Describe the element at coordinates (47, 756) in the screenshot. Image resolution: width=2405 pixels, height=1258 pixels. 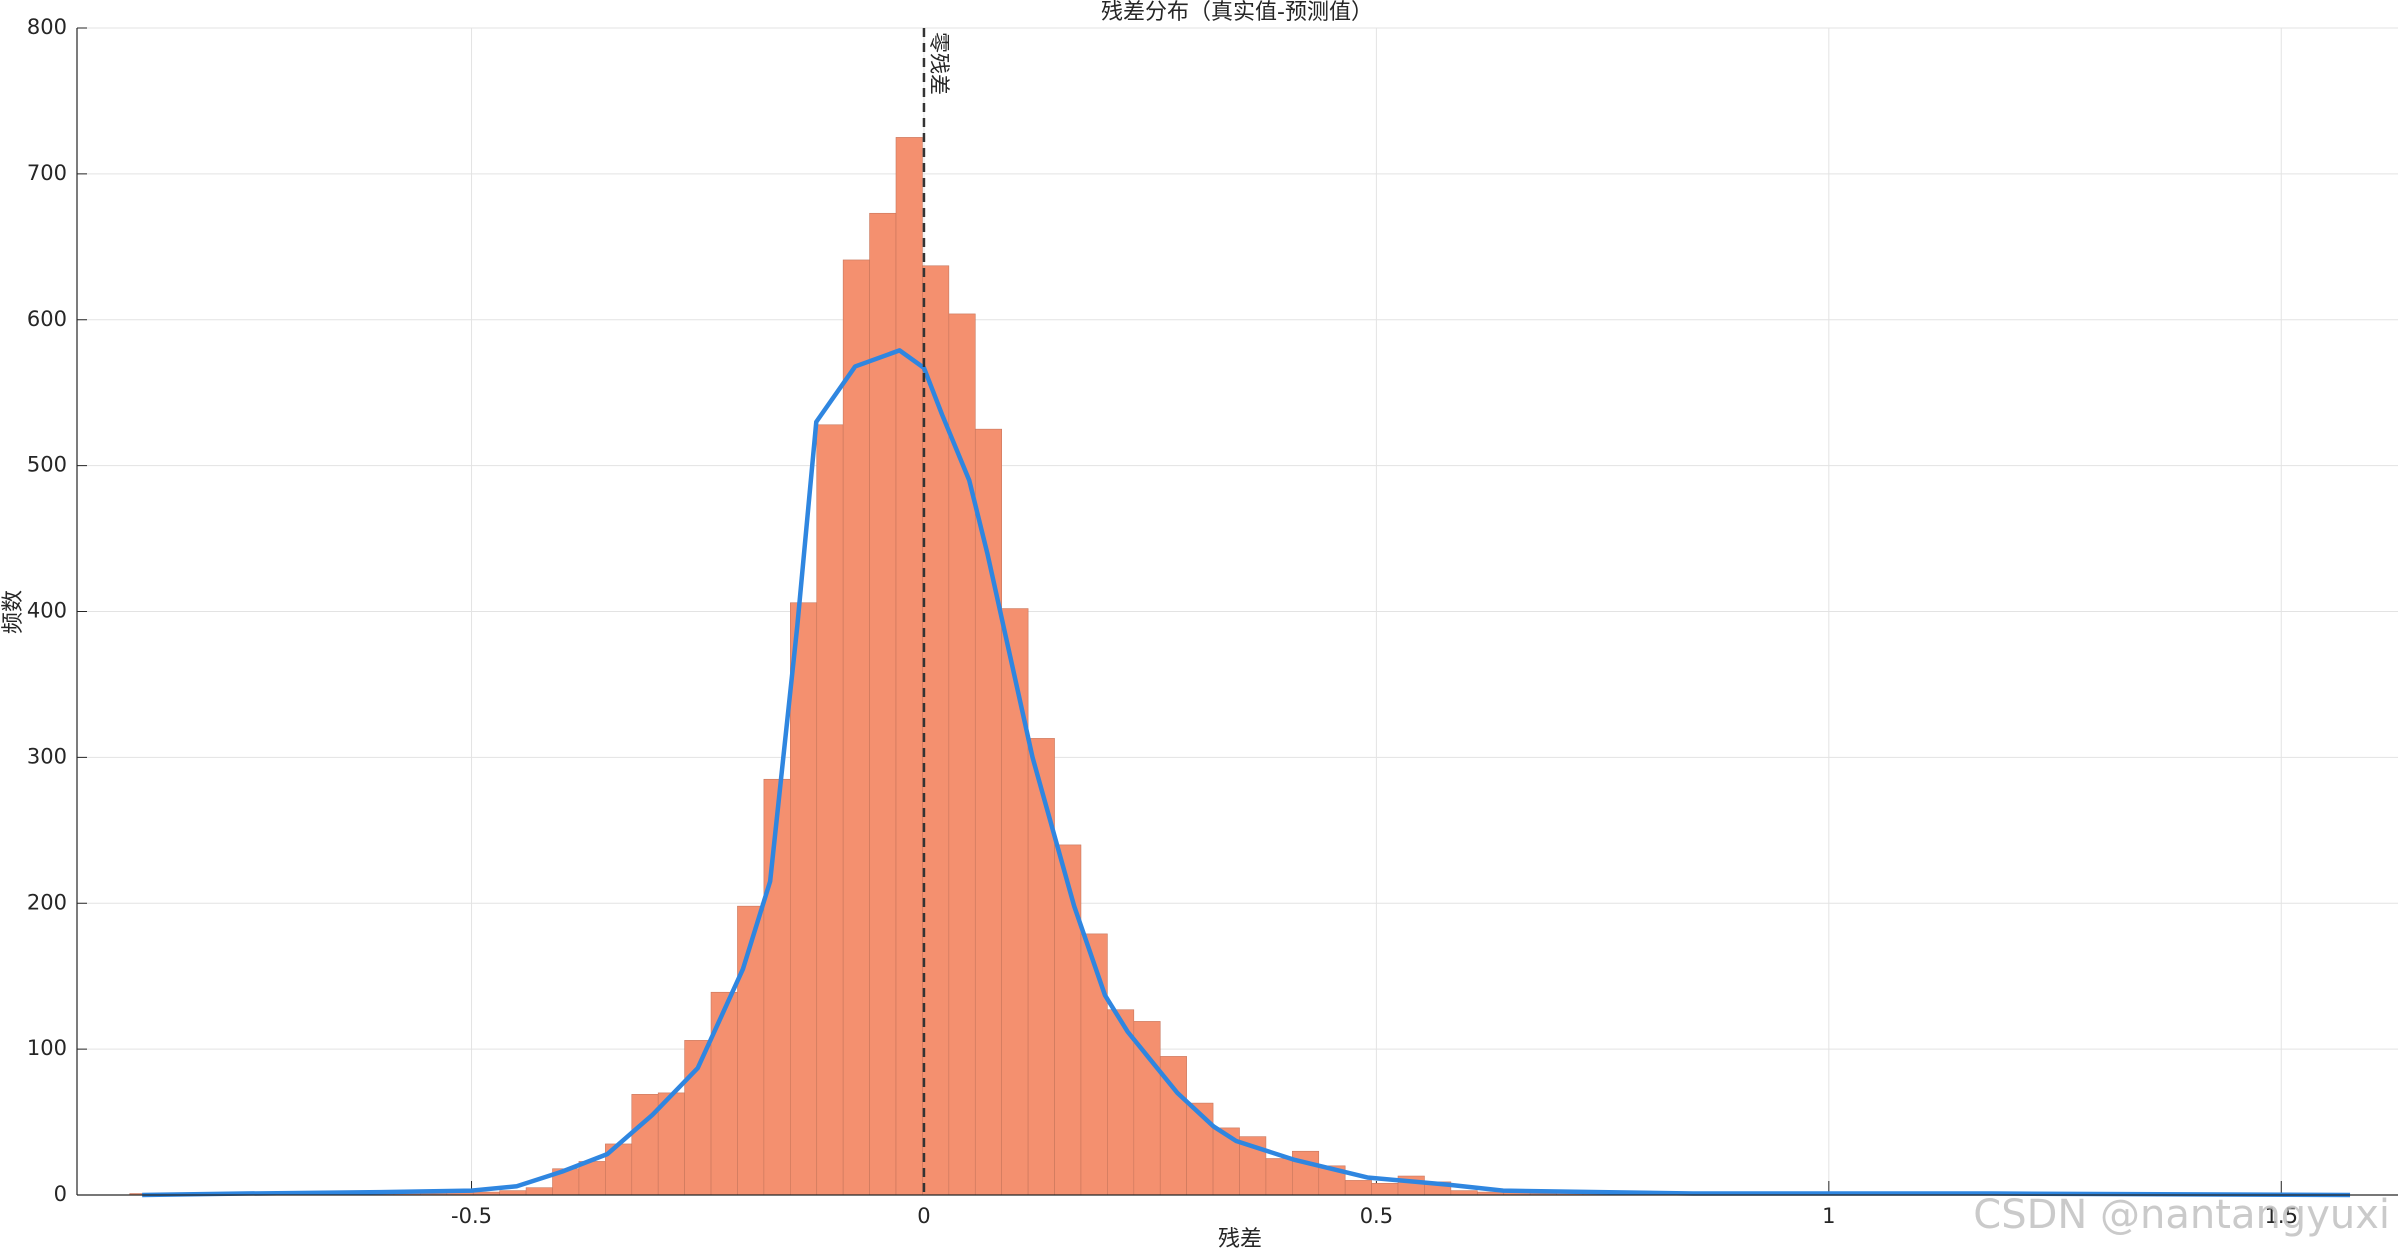
I see `y-tick-label: 300` at that location.